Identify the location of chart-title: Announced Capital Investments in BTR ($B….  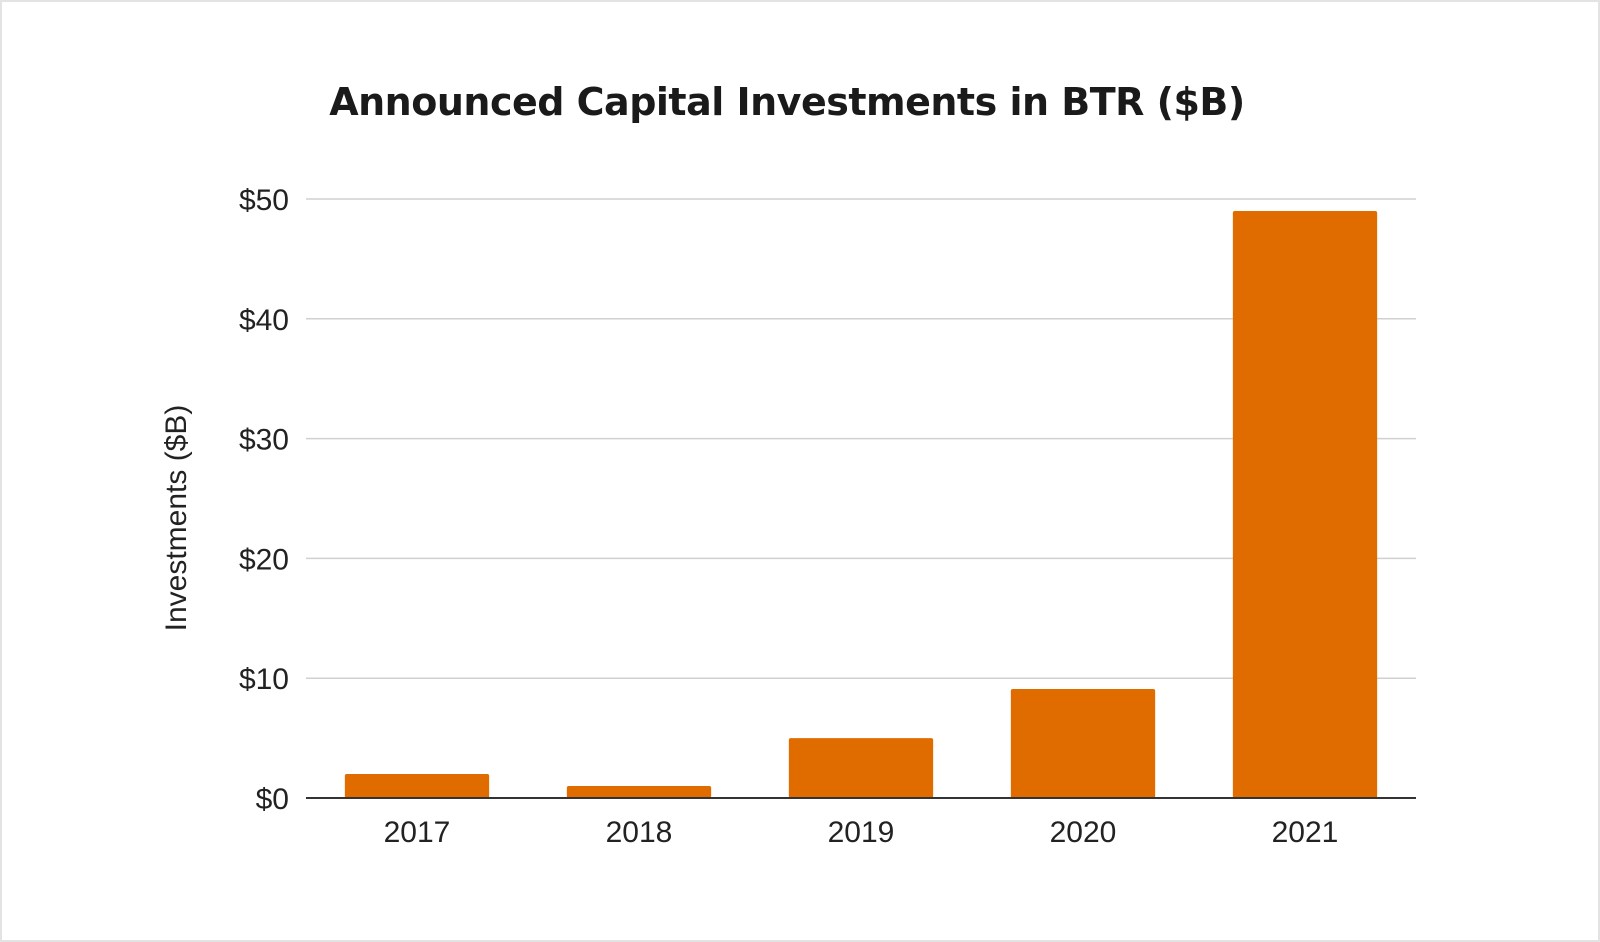
(787, 102).